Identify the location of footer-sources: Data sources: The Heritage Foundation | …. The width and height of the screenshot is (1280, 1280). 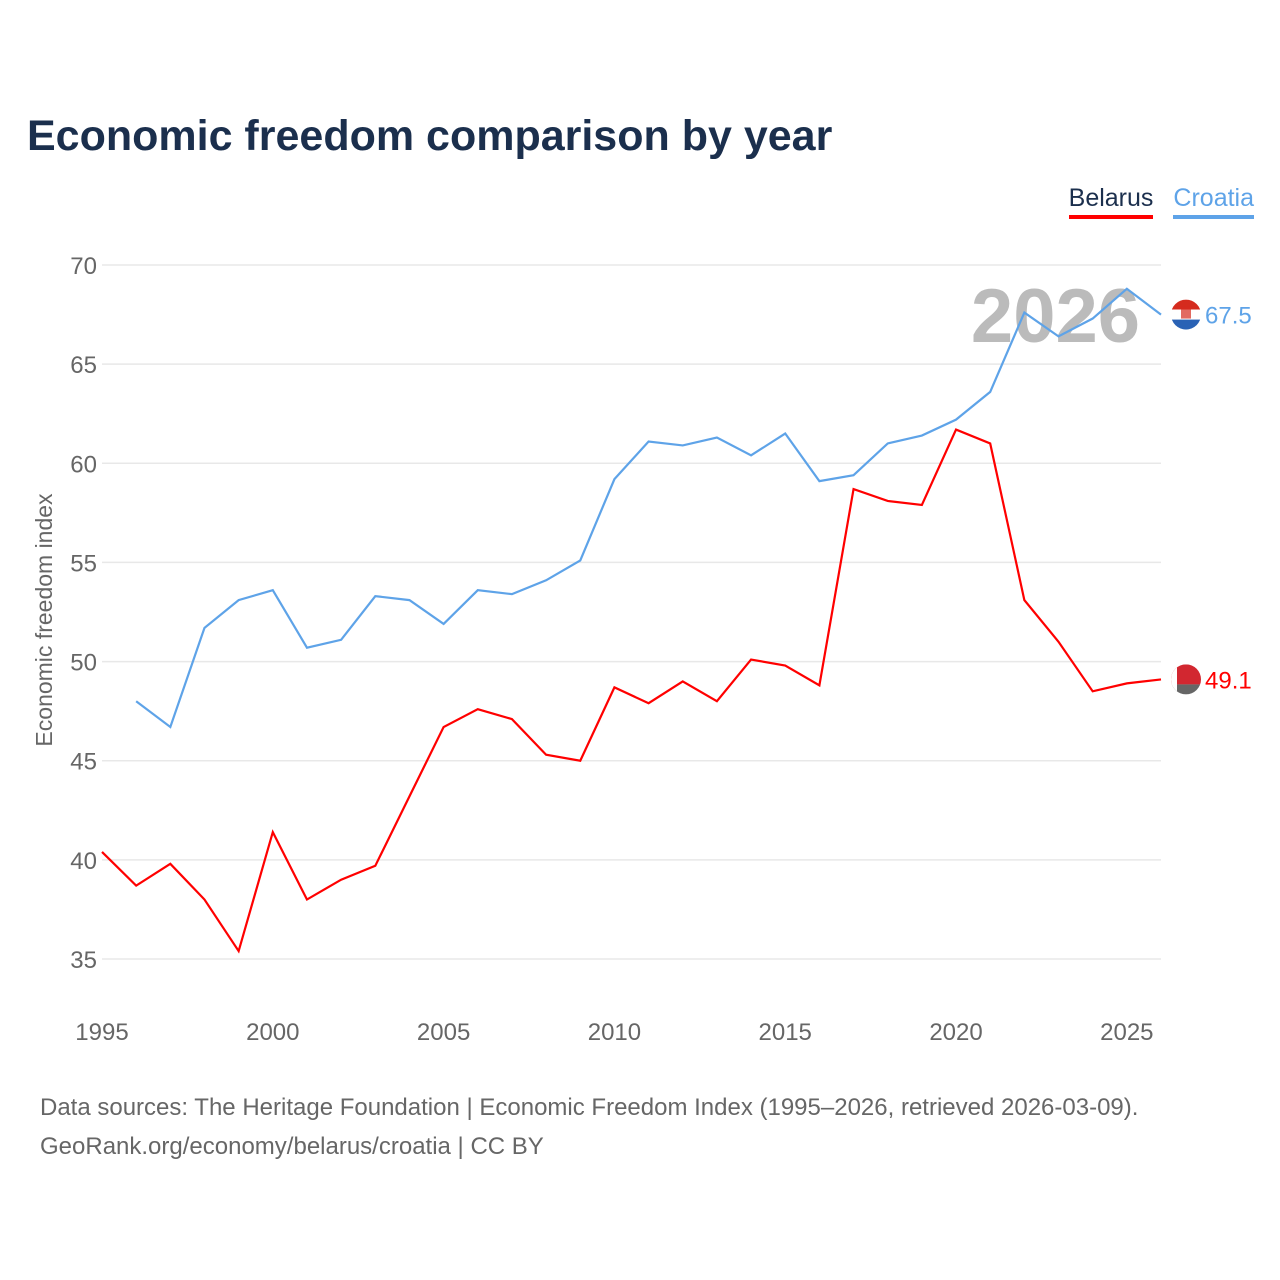
(589, 1107).